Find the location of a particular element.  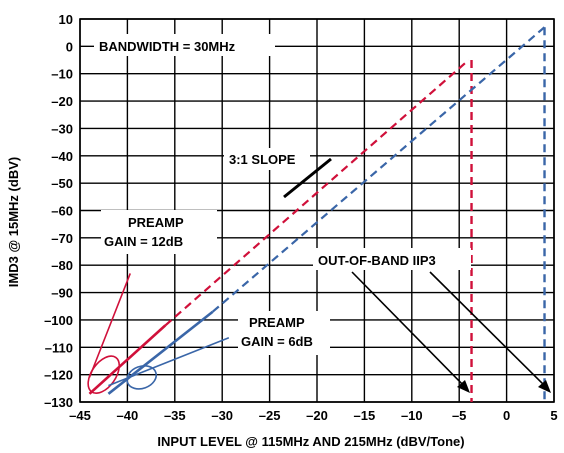

iip3-arrow-right is located at coordinates (489, 331).